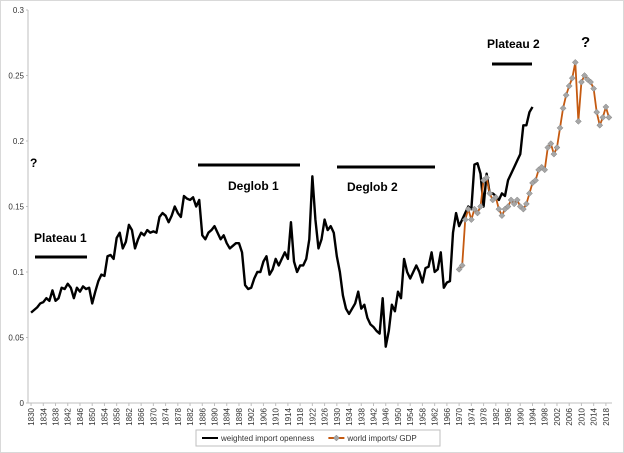  Describe the element at coordinates (56, 416) in the screenshot. I see `x-tick-label: 1838` at that location.